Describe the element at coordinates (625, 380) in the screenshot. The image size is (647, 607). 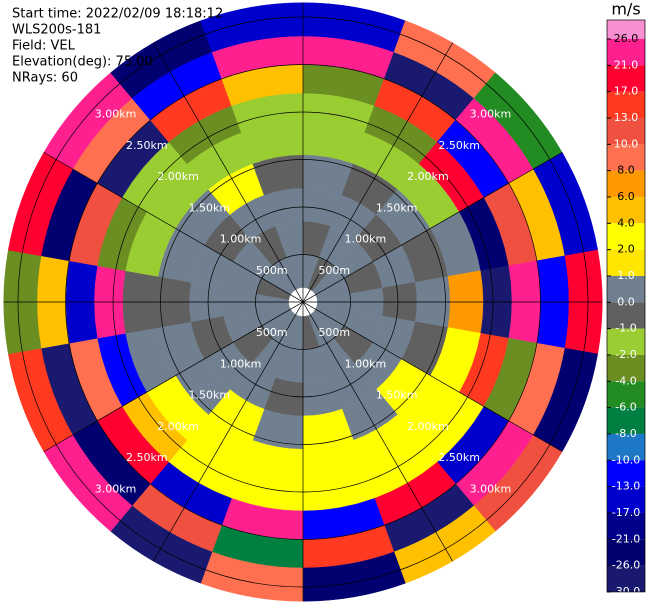
I see `colorbar-label: -4.0` at that location.